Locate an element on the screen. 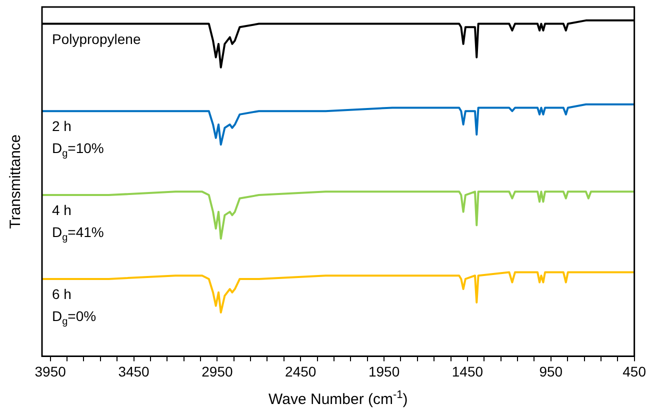  x-tick-label: 950 is located at coordinates (551, 371).